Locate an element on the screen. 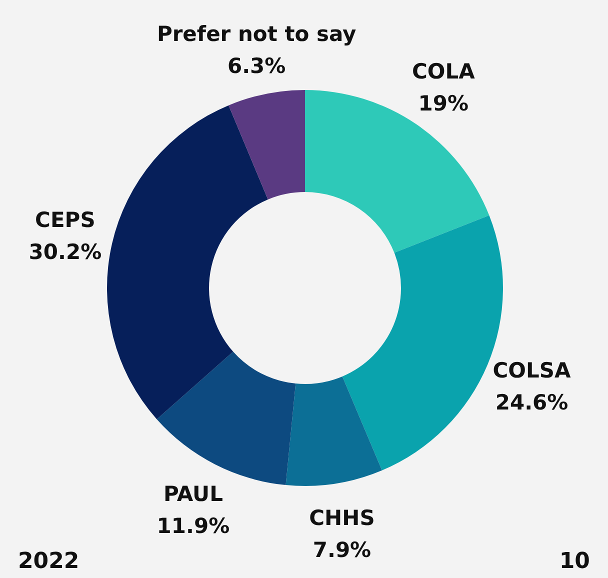 The height and width of the screenshot is (578, 608). data-label: 6.3% is located at coordinates (256, 66).